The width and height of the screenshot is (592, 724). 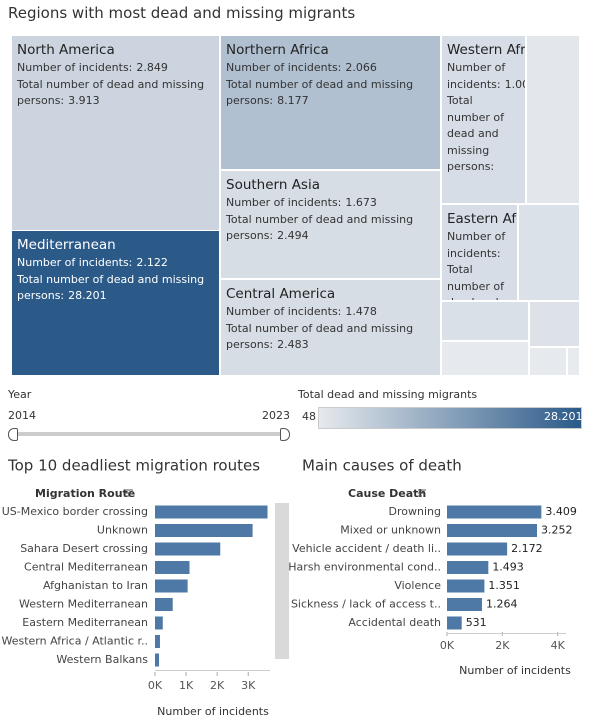 What do you see at coordinates (557, 530) in the screenshot?
I see `data-label: 3.252` at bounding box center [557, 530].